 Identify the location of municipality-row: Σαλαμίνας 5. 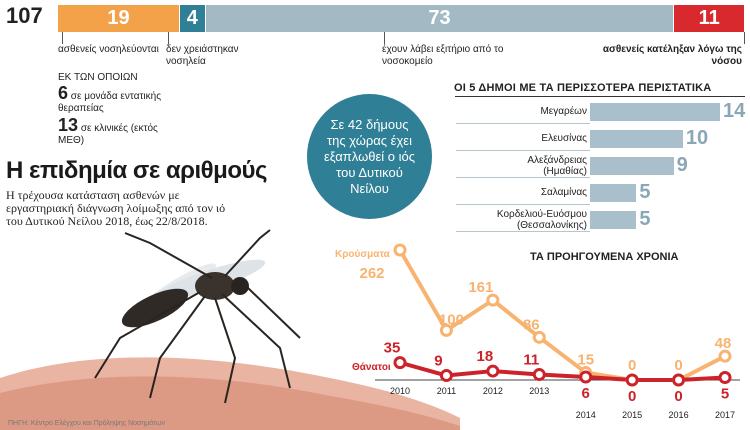
(601, 193).